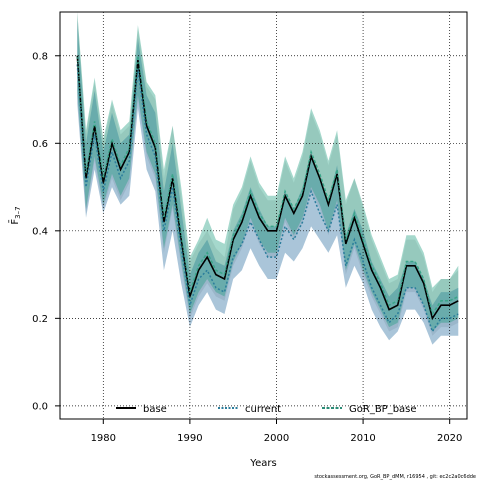 This screenshot has width=480, height=480. I want to click on legend-label: base, so click(155, 409).